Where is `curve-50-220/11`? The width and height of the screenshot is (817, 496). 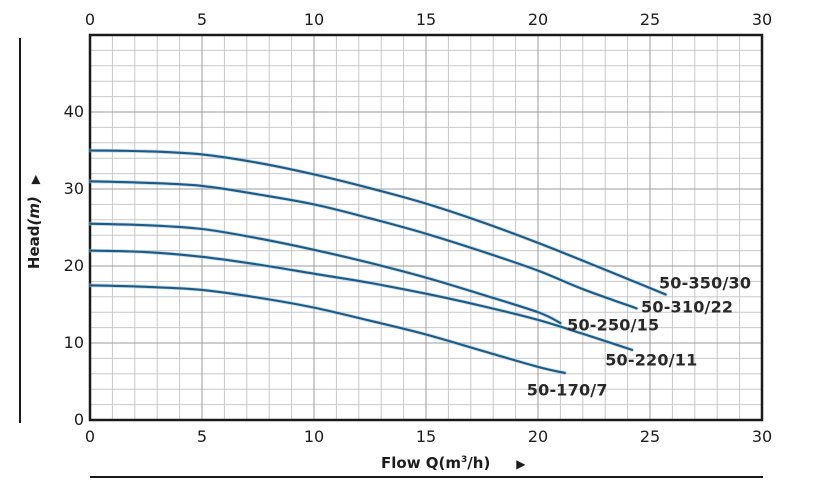 curve-50-220/11 is located at coordinates (361, 300).